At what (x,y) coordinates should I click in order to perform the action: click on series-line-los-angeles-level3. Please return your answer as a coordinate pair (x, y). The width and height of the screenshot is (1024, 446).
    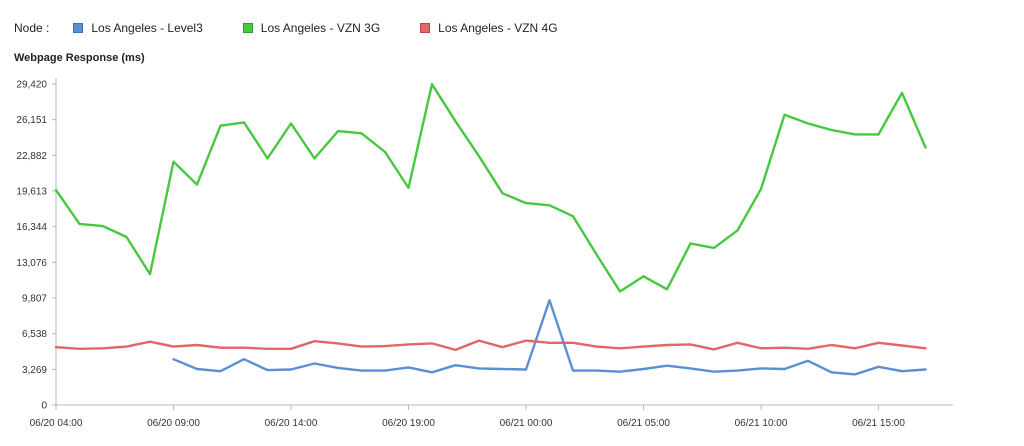
    Looking at the image, I should click on (549, 337).